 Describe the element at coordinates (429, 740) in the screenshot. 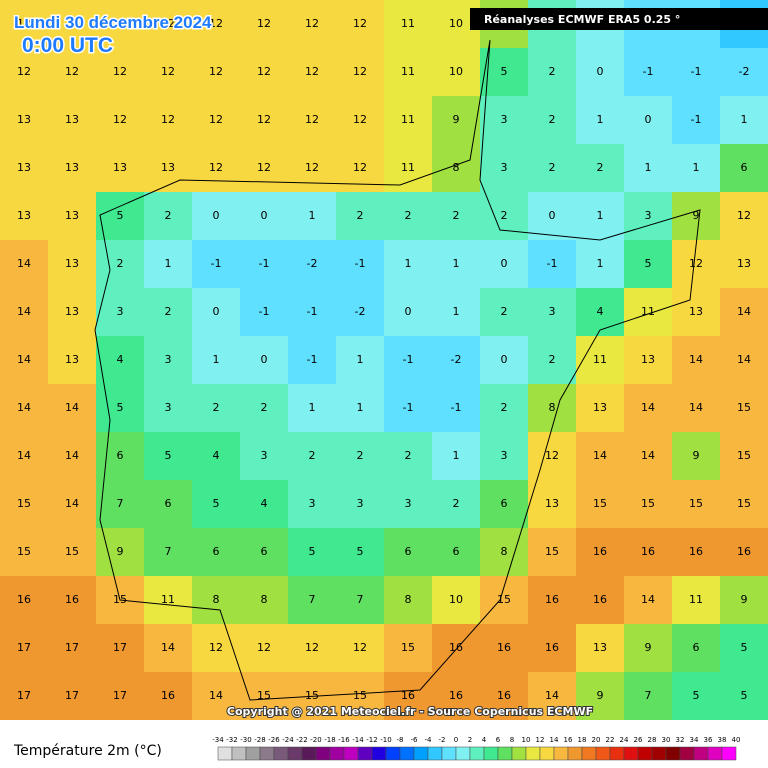

I see `legend-tick-label: -4` at that location.